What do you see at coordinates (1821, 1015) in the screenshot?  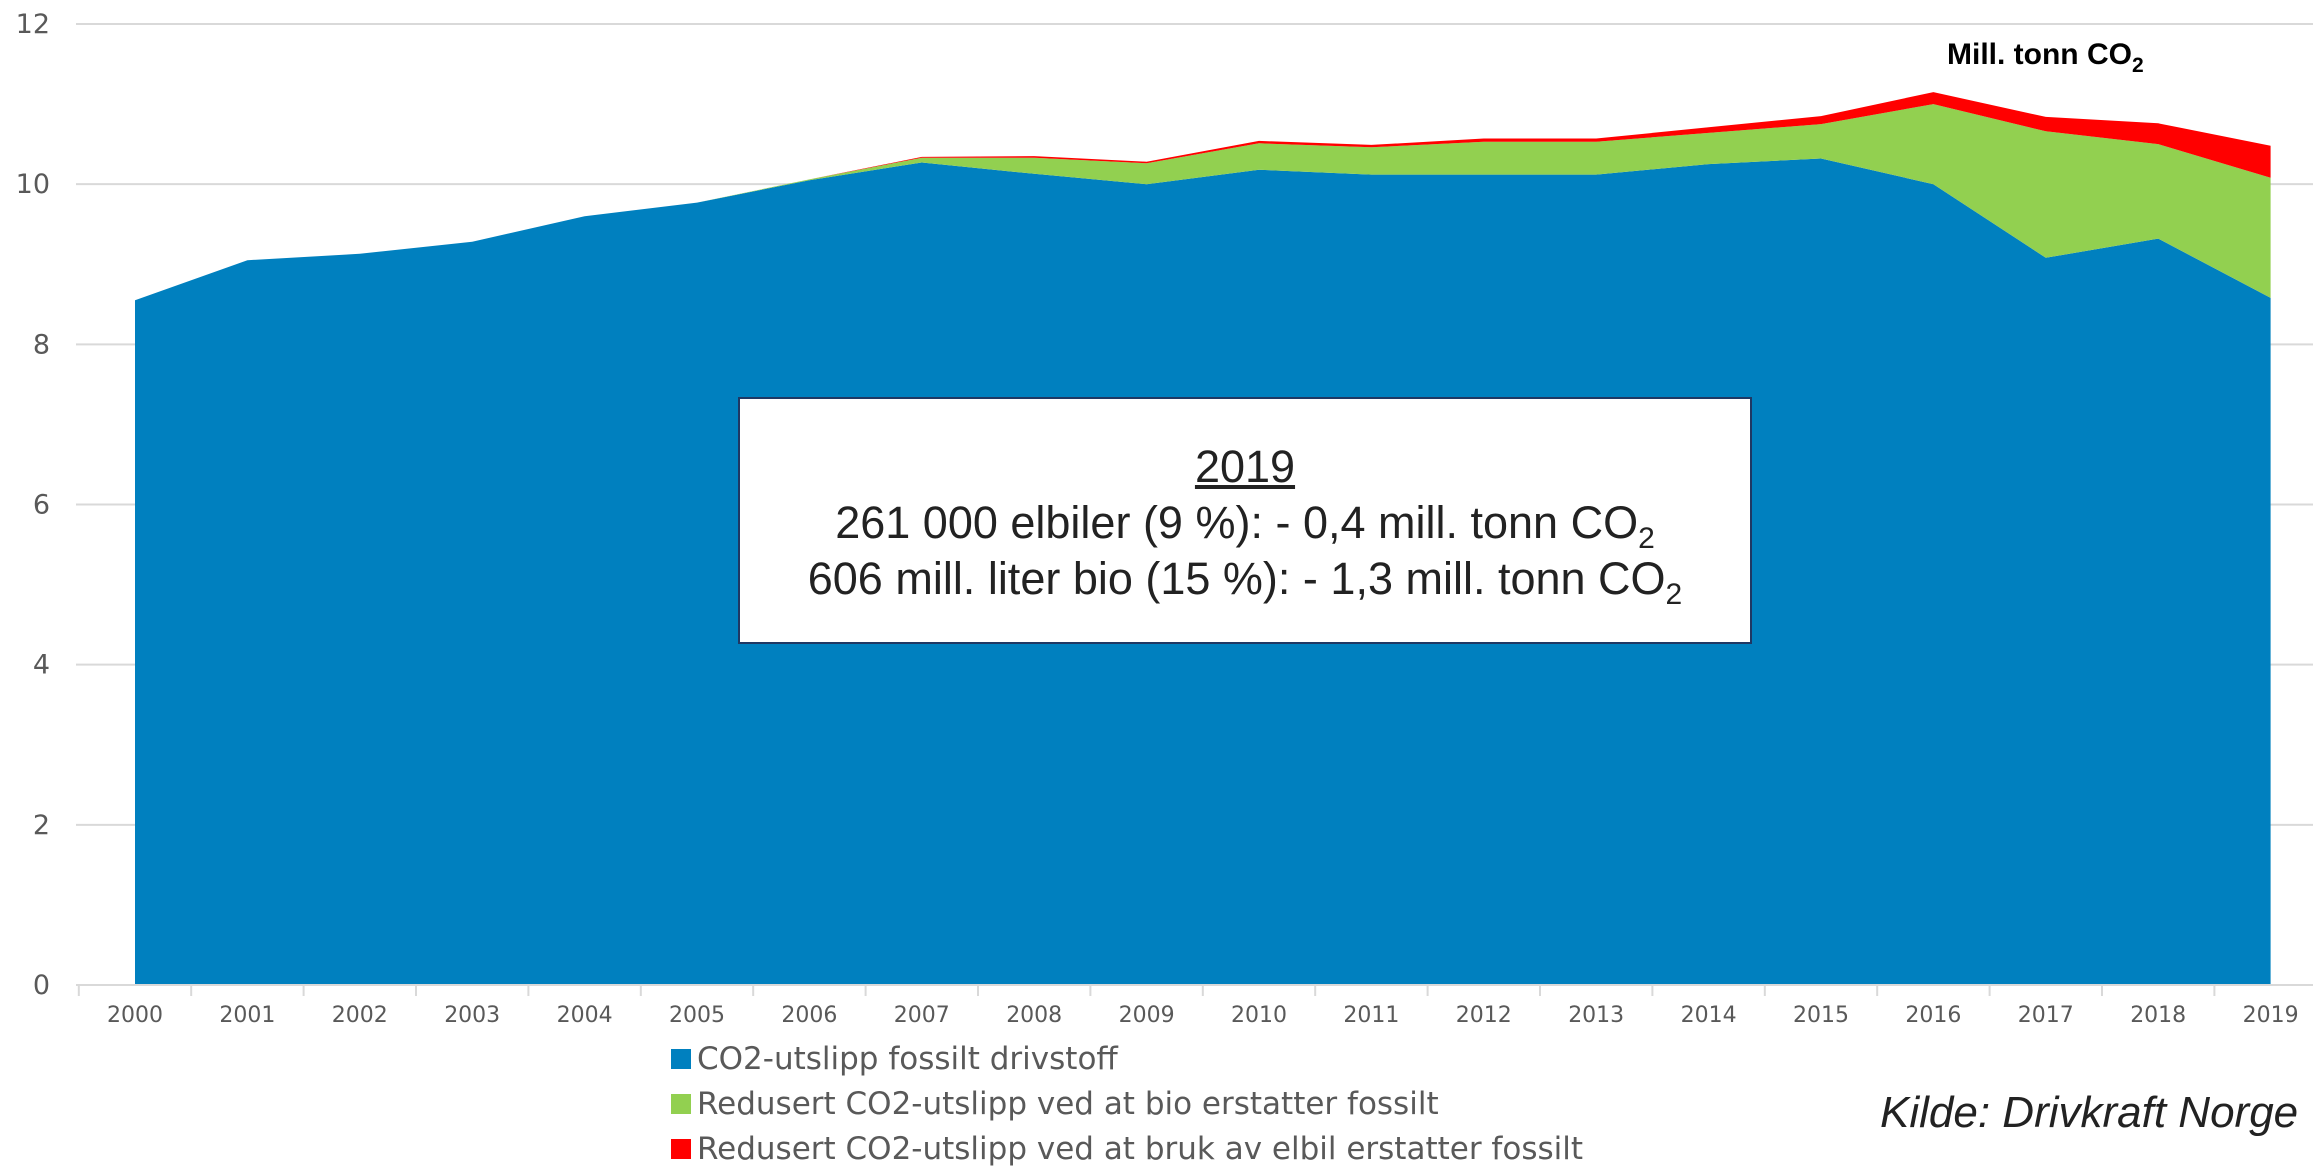 I see `x-tick-label: 2015` at bounding box center [1821, 1015].